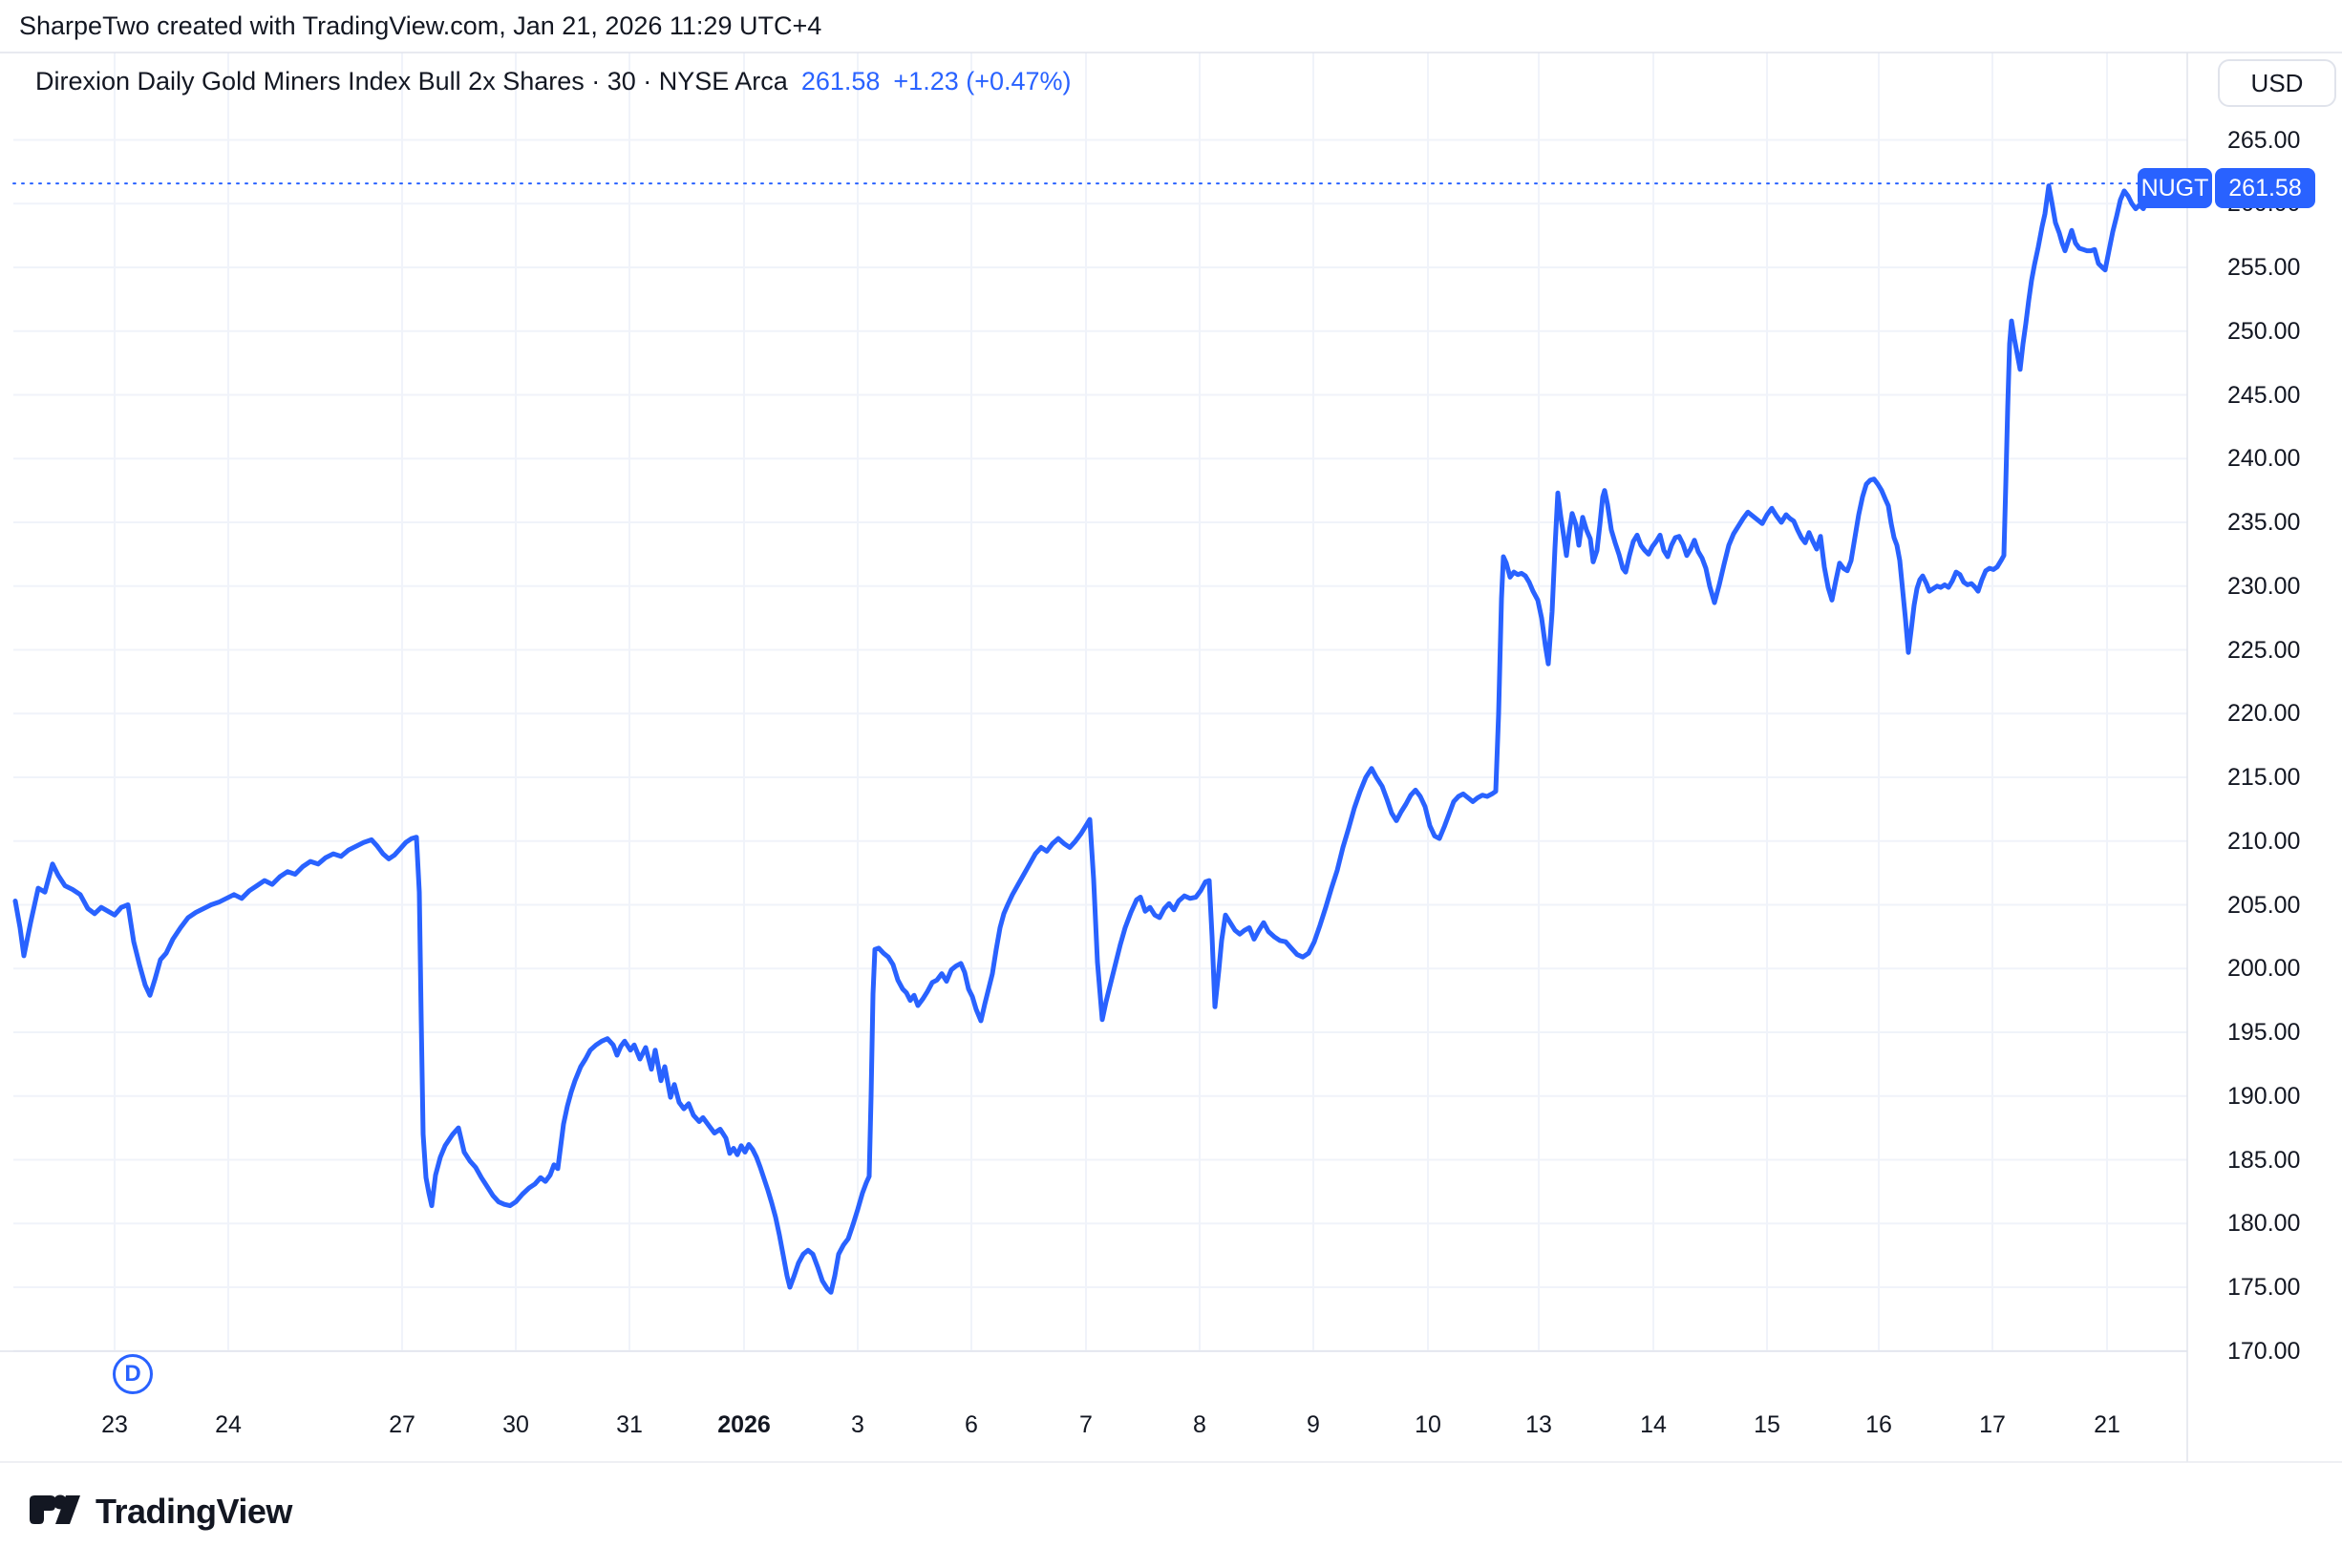 The width and height of the screenshot is (2342, 1568). I want to click on interval-button: D, so click(133, 1374).